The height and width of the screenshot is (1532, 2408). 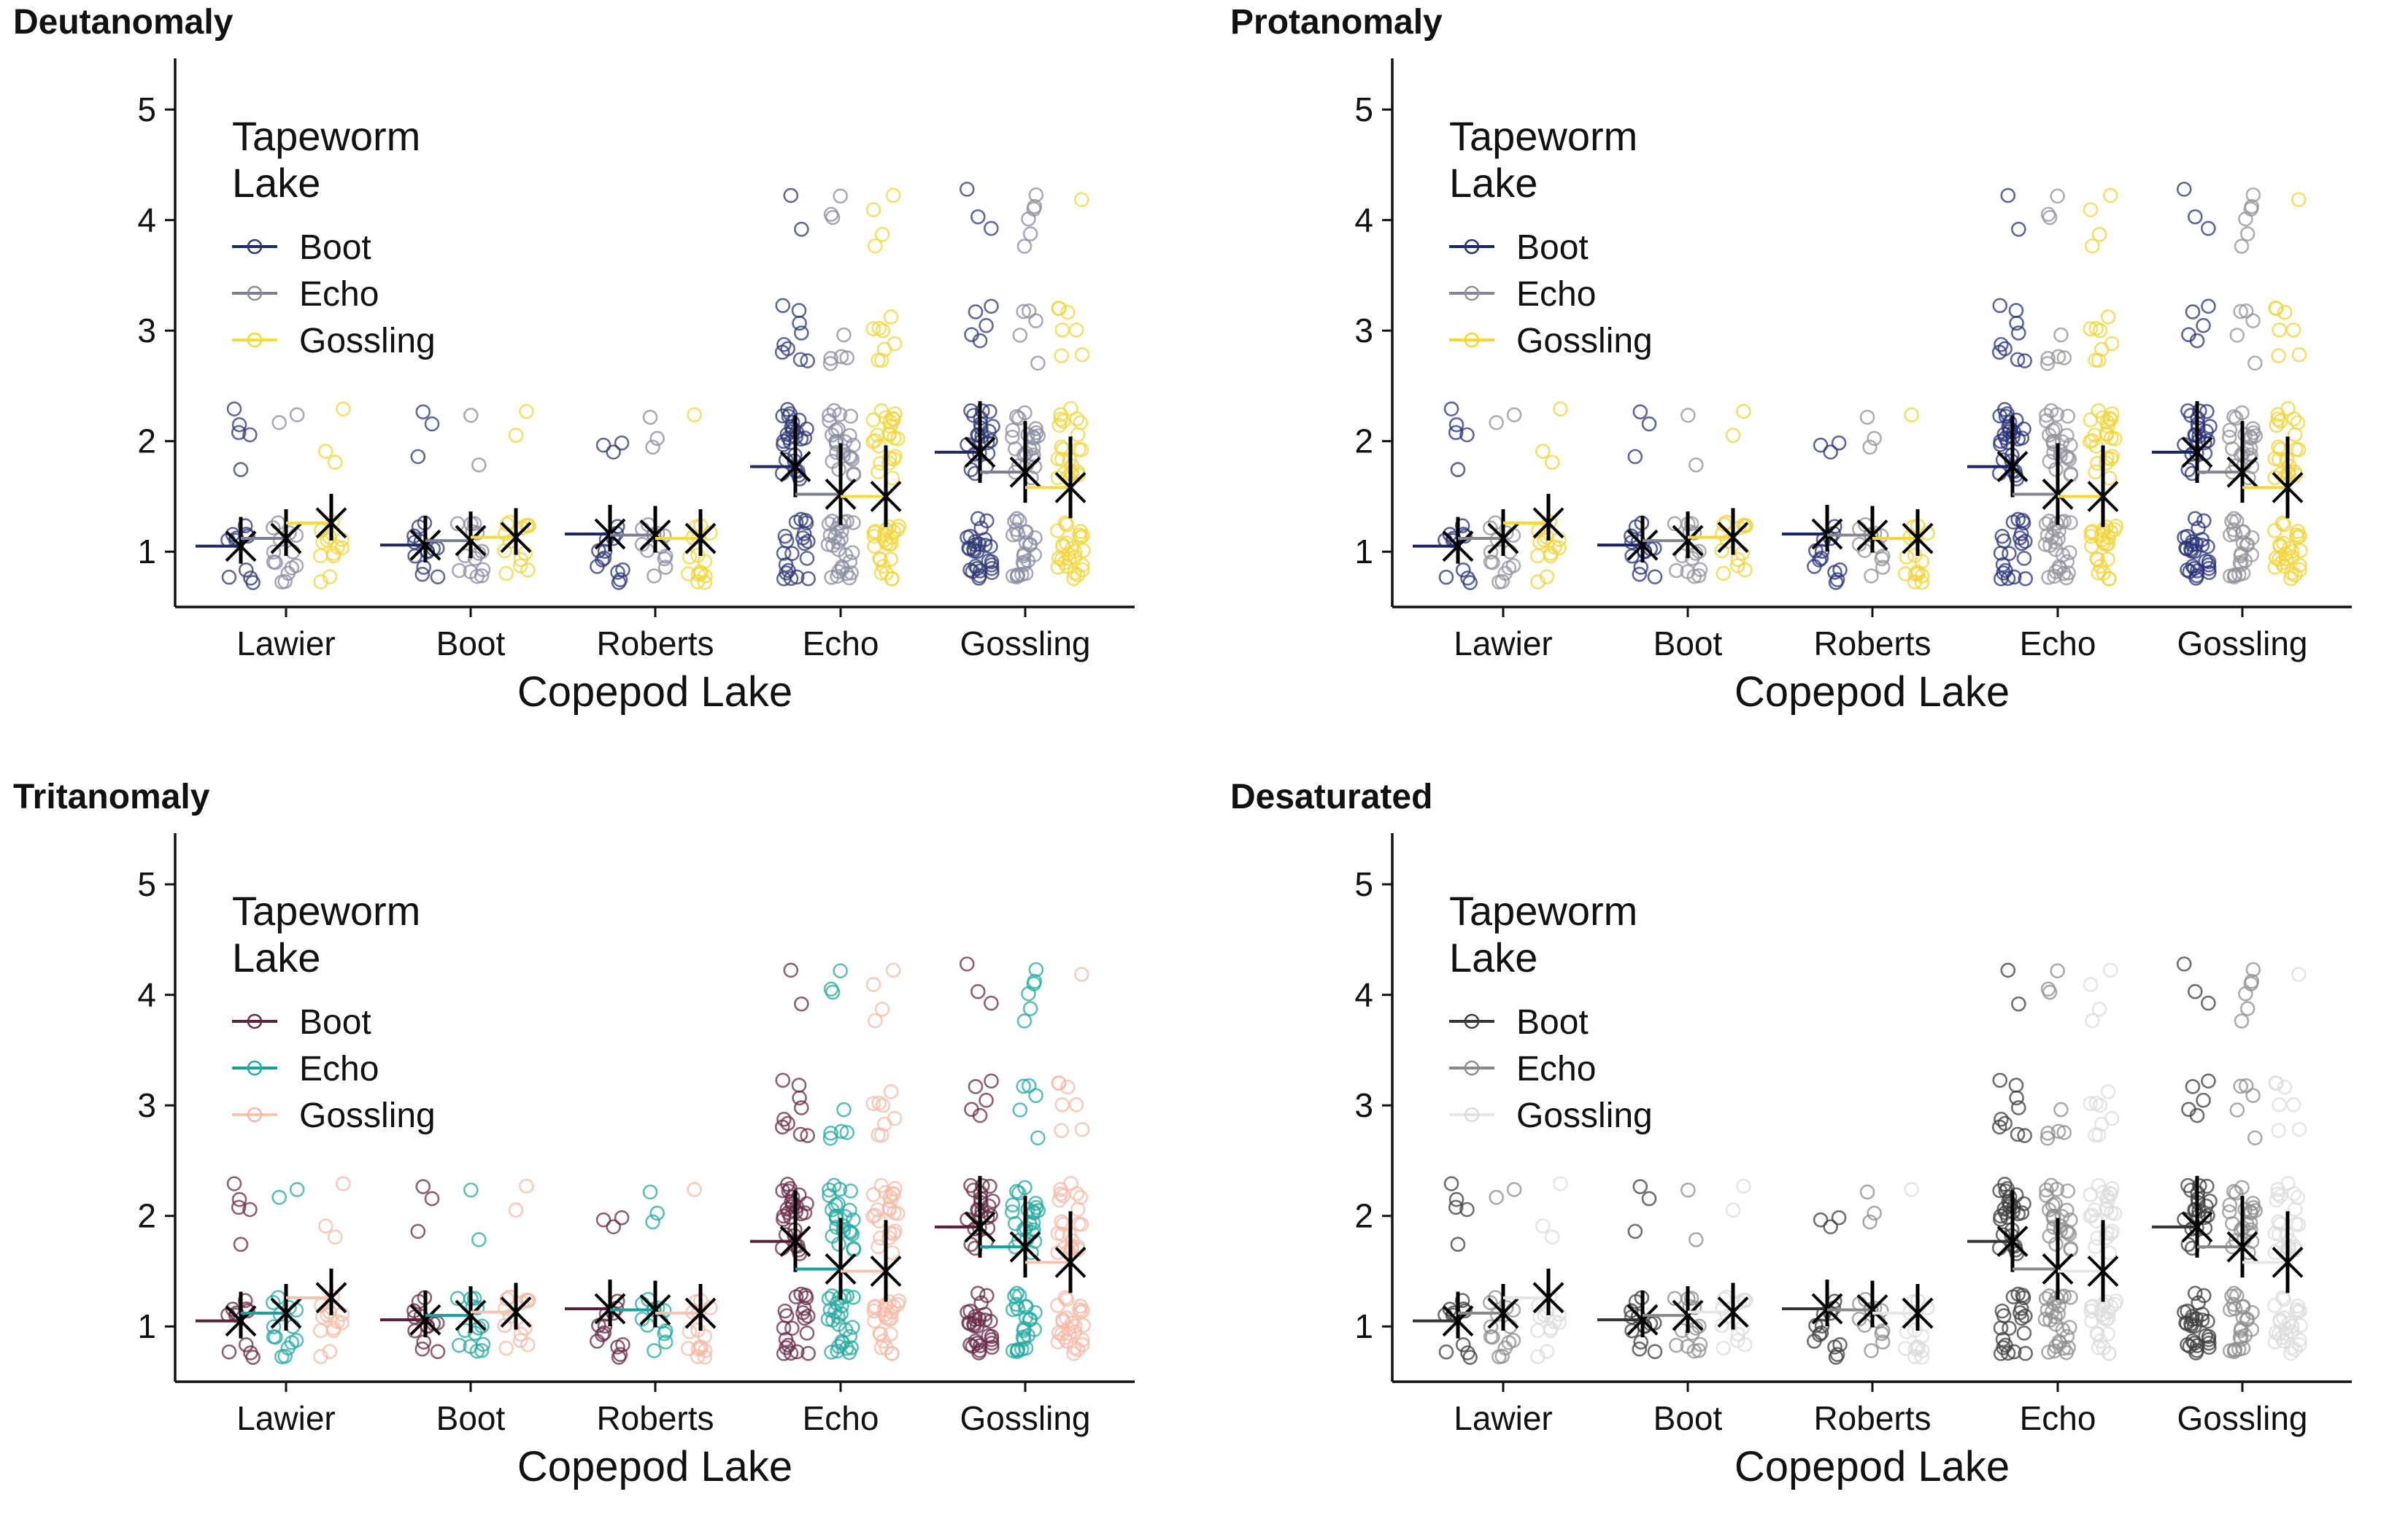 I want to click on y-tick-label: 5, so click(x=146, y=884).